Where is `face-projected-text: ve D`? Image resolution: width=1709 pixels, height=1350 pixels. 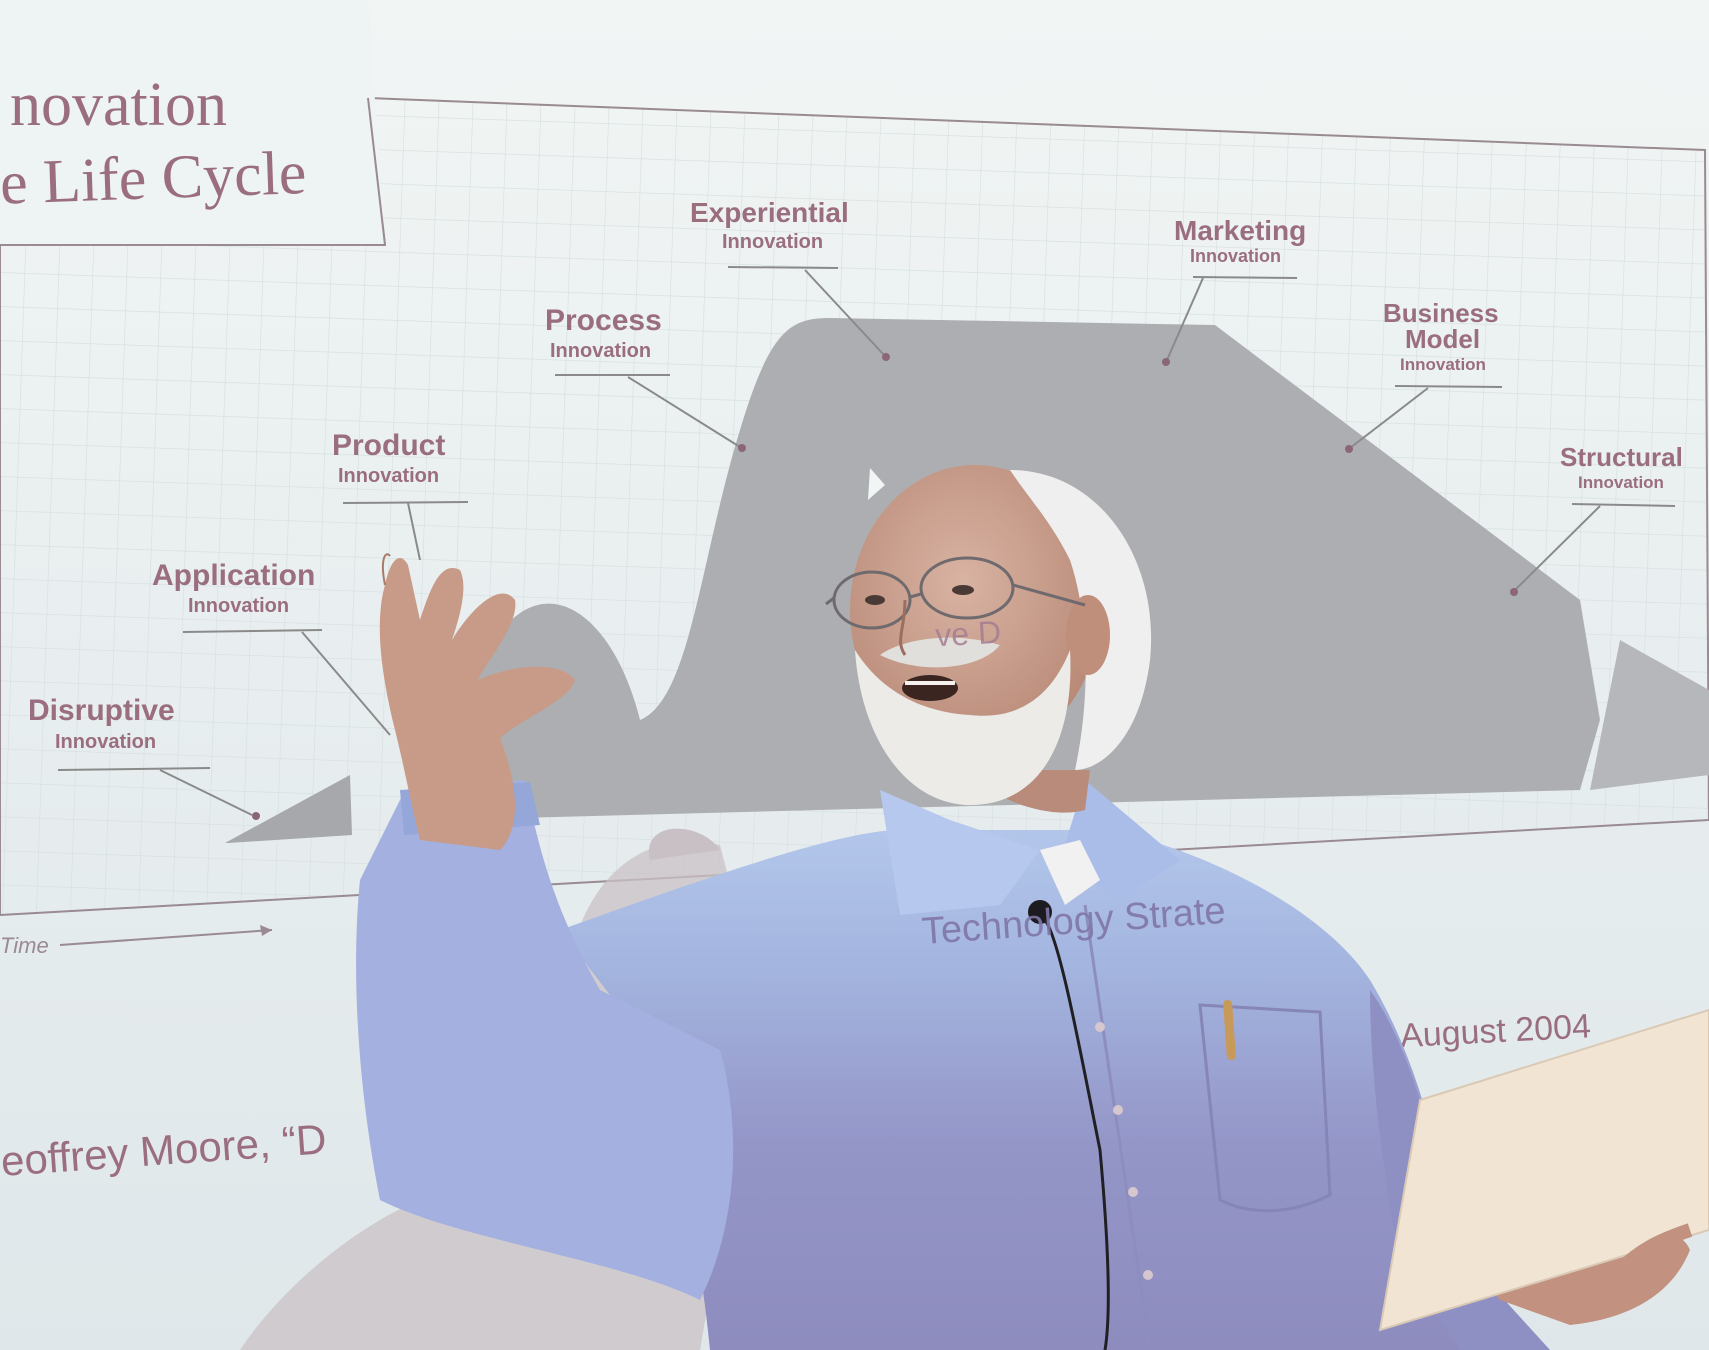
face-projected-text: ve D is located at coordinates (968, 633).